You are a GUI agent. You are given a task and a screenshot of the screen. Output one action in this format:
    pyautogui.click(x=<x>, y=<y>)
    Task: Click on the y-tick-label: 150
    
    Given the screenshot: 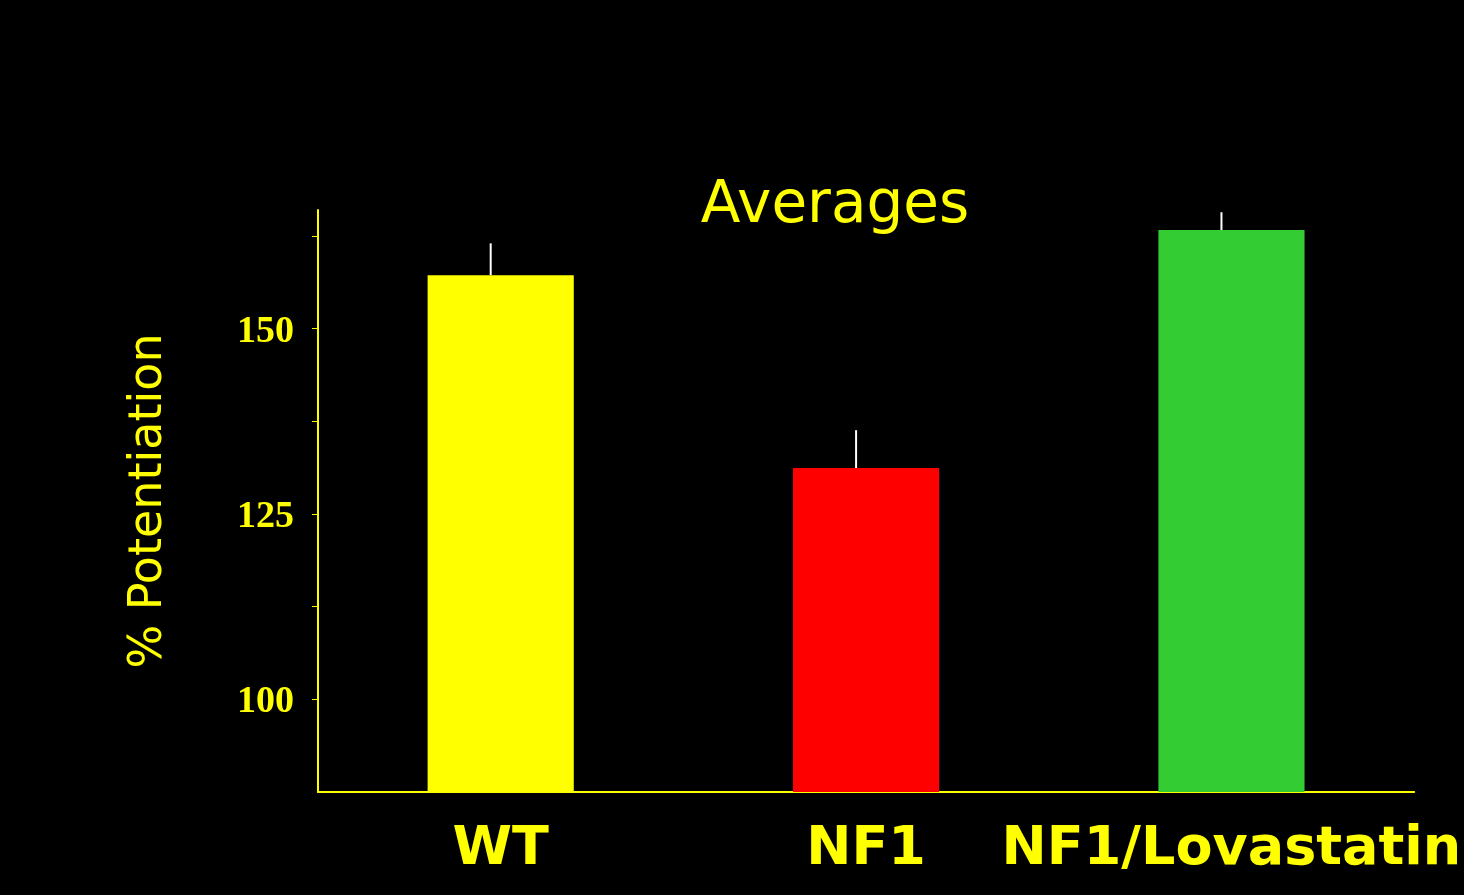 What is the action you would take?
    pyautogui.click(x=265, y=328)
    